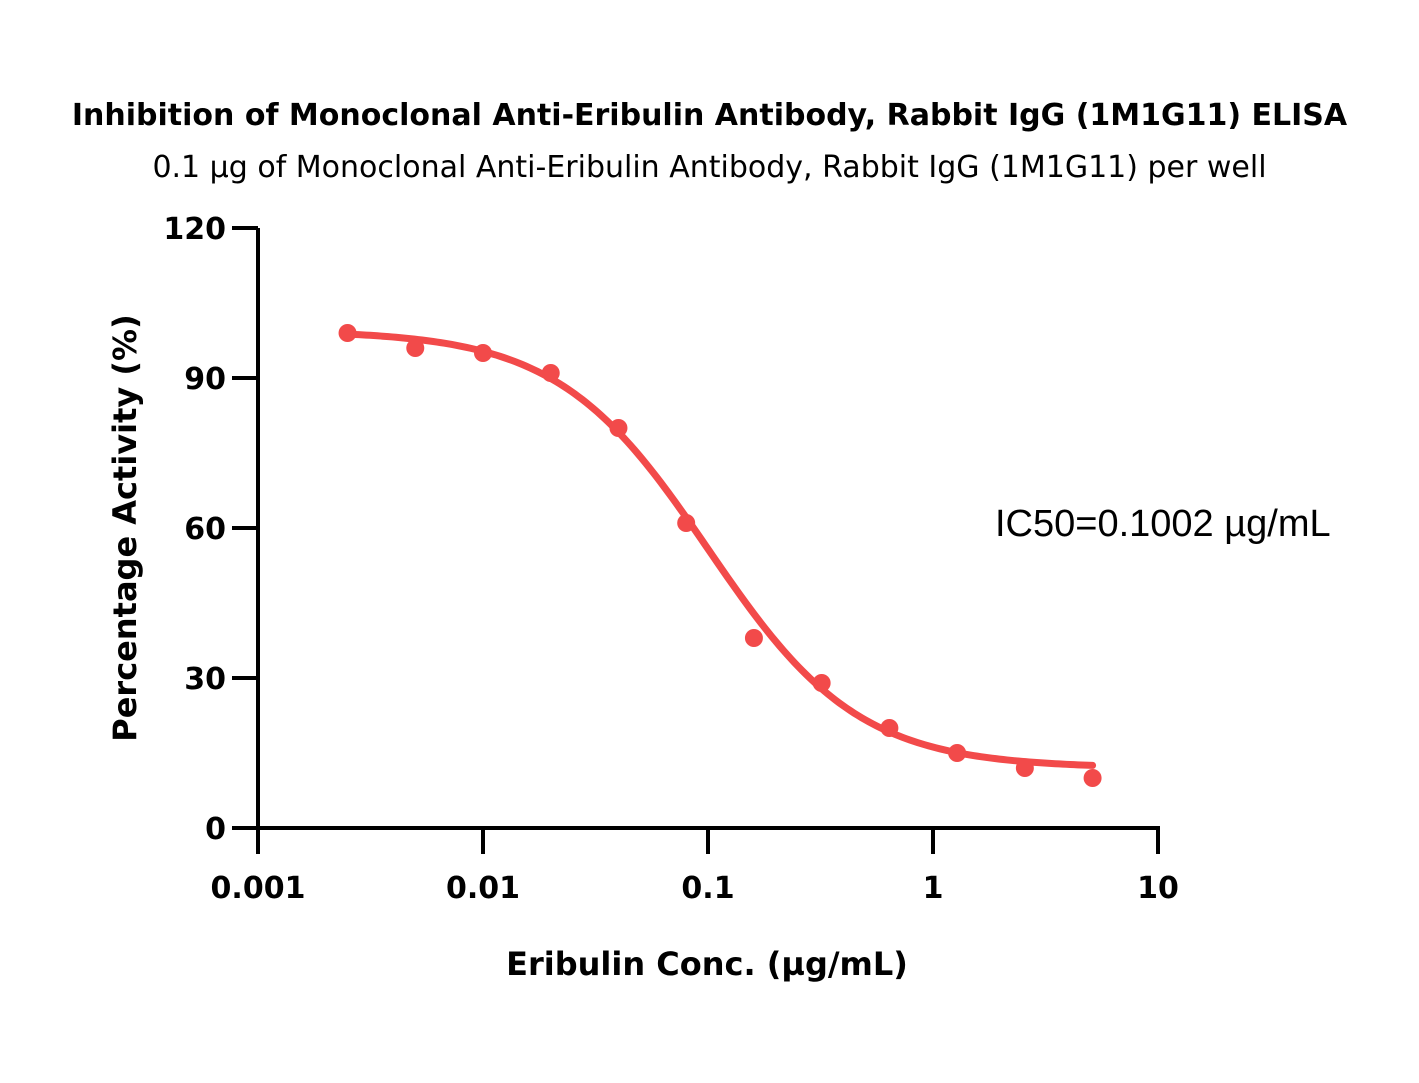  I want to click on x-tick-label: 0.1, so click(707, 888).